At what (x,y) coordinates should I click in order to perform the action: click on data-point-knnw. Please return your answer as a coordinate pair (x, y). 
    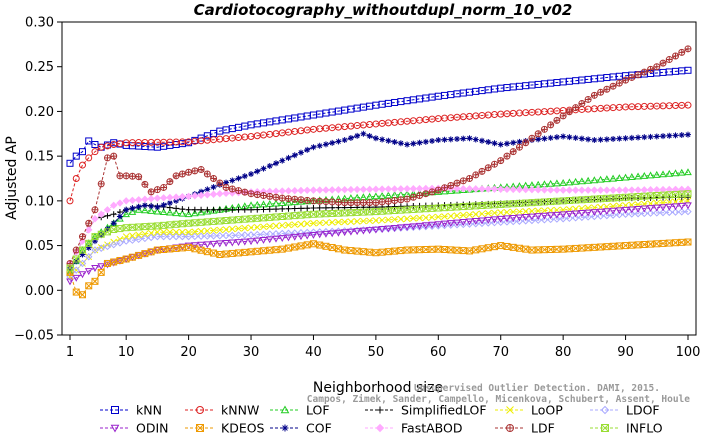
    Looking at the image, I should click on (95, 152).